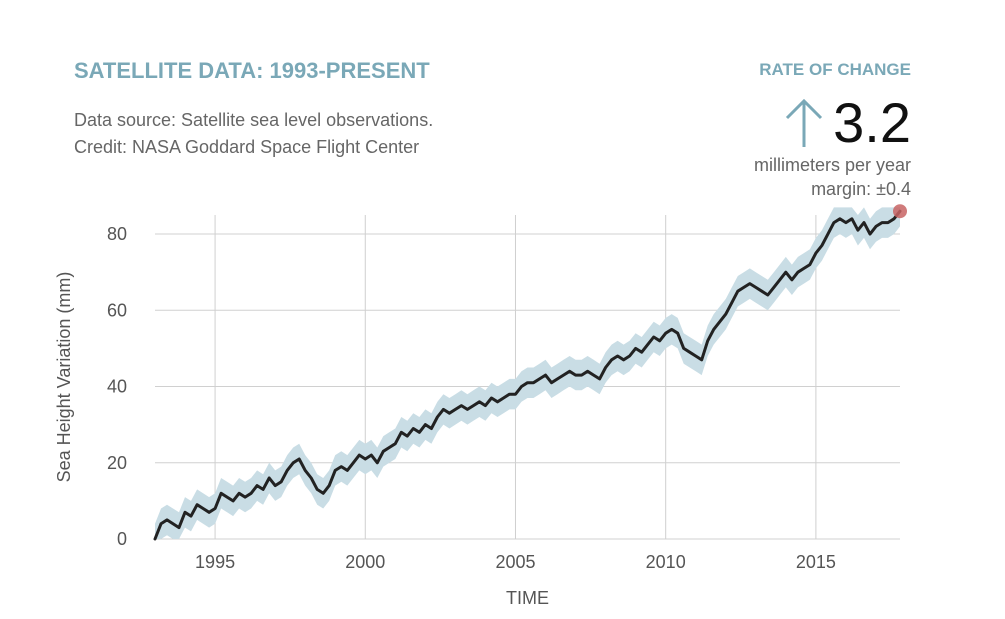 The image size is (1005, 619). I want to click on x-tick-label: 2015, so click(816, 562).